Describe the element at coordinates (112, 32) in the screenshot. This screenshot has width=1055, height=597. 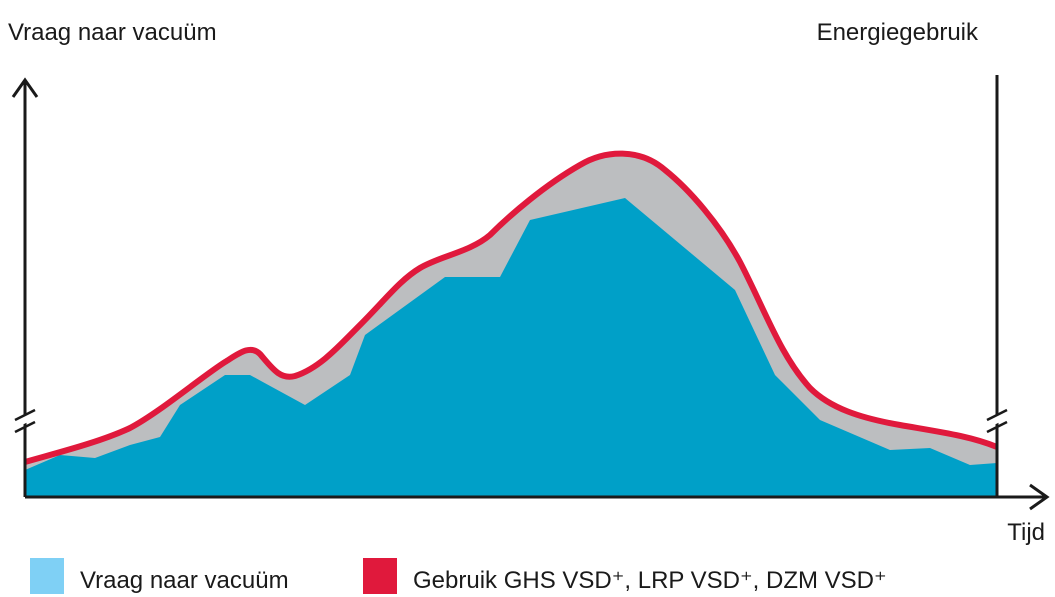
I see `left-axis-label: Vraag naar vacuüm` at that location.